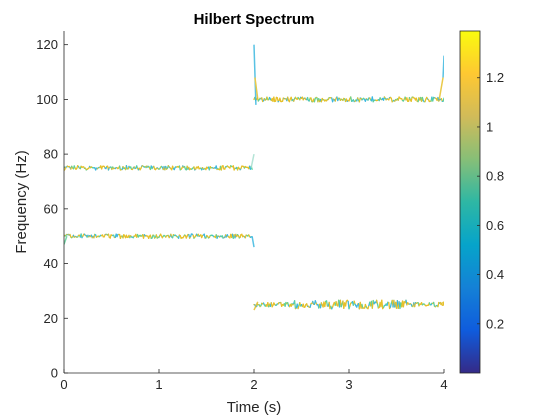 The image size is (560, 420). Describe the element at coordinates (254, 19) in the screenshot. I see `chart-title: Hilbert Spectrum` at that location.